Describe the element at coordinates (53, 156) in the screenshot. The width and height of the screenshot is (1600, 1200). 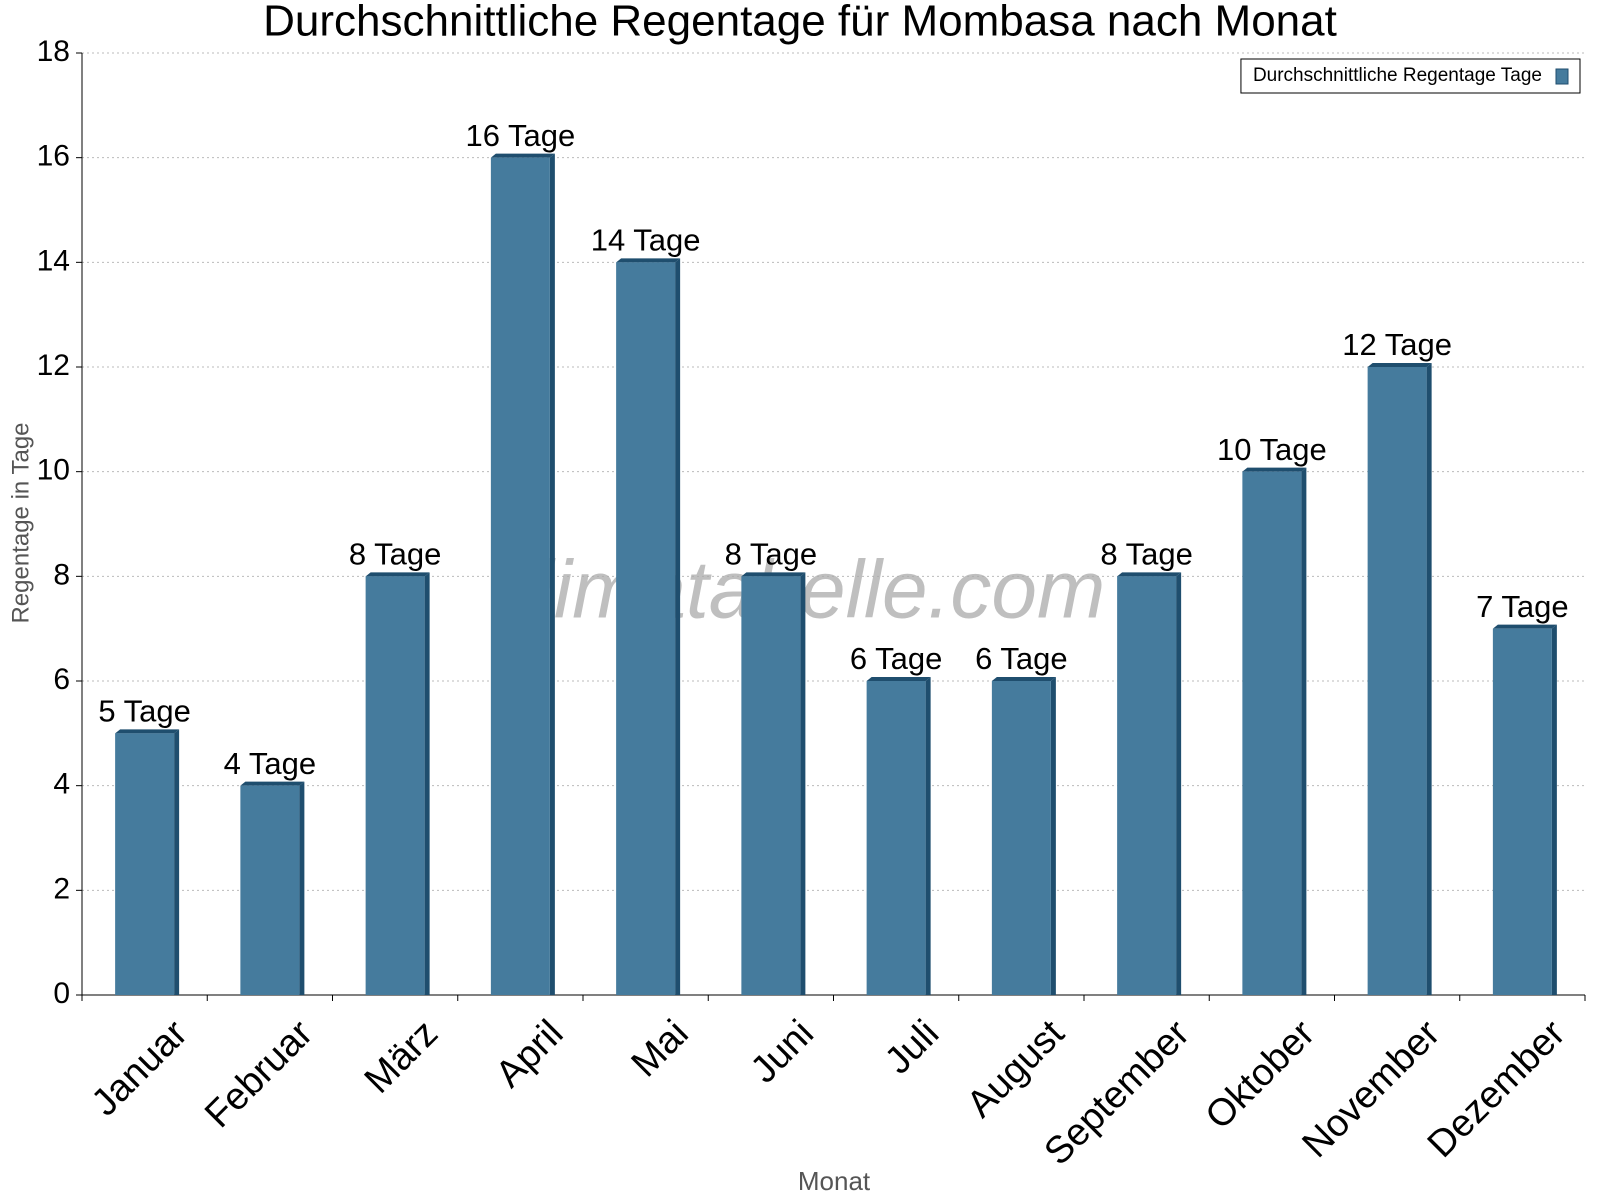
I see `y-tick-label: 16` at that location.